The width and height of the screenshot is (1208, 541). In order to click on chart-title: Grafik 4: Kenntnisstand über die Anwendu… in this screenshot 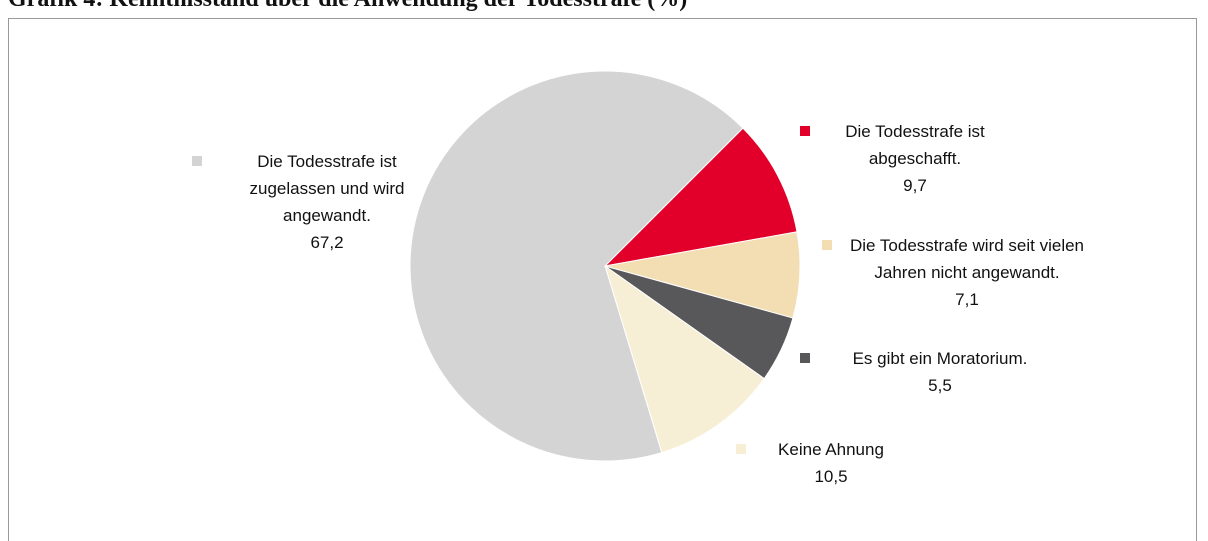, I will do `click(347, 6)`.